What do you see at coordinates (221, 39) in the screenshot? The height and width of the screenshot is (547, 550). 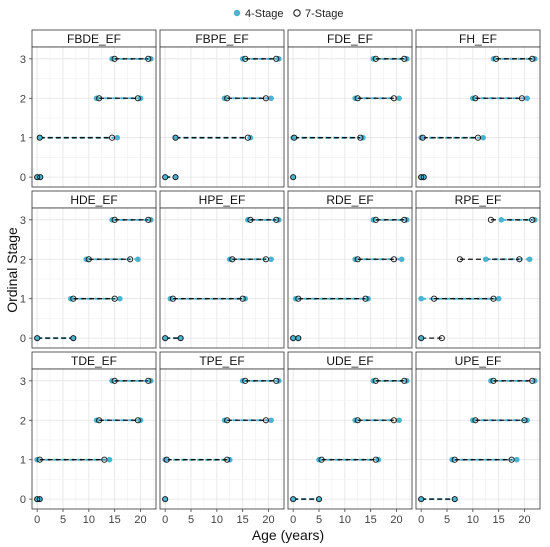 I see `panel-title: FBPE_EF` at bounding box center [221, 39].